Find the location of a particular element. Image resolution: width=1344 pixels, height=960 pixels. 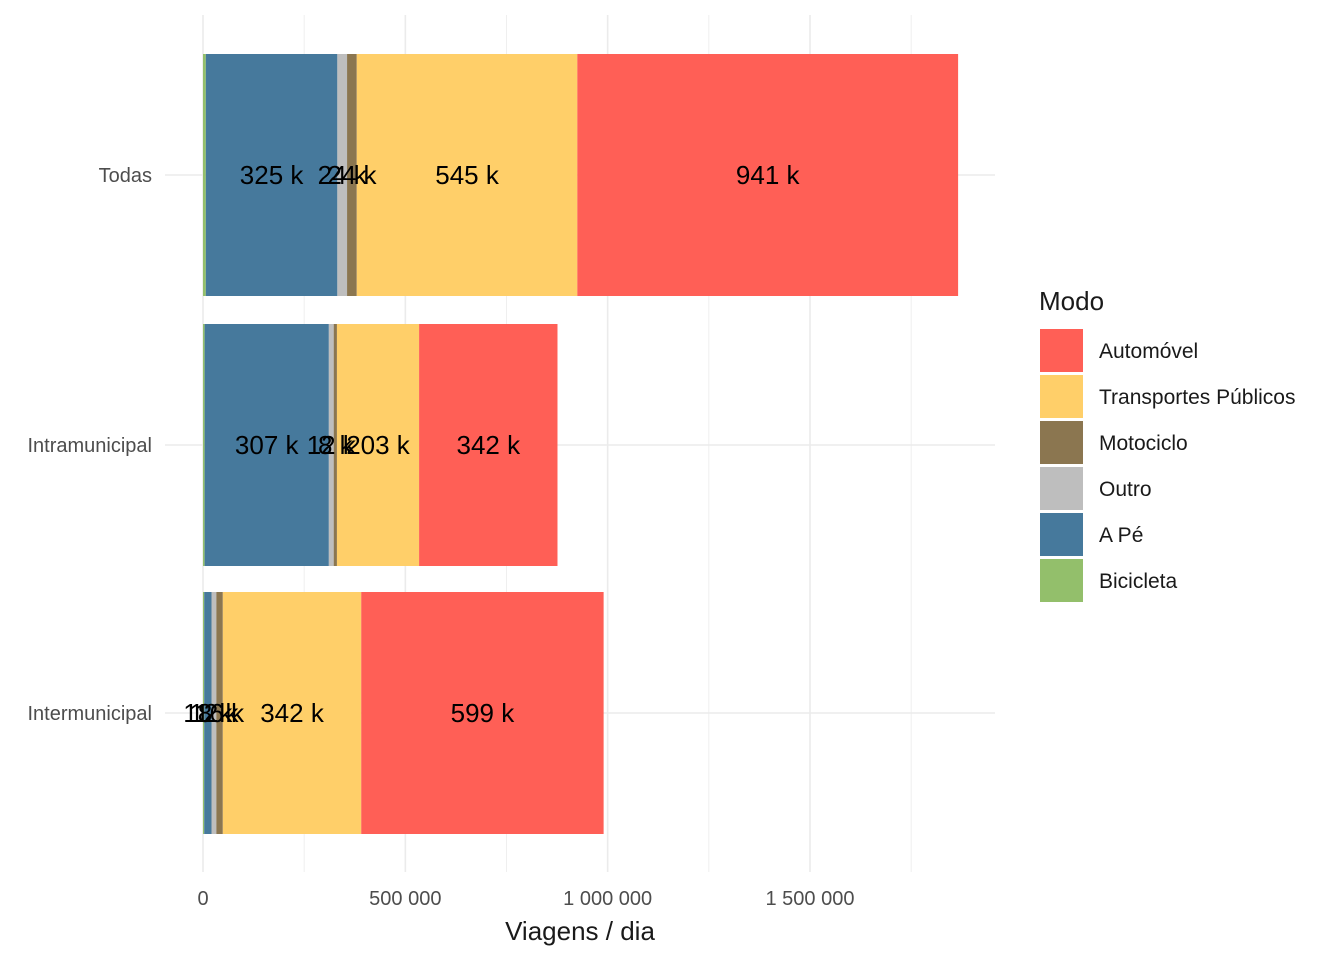

legend-label: Transportes Públicos is located at coordinates (1197, 397).